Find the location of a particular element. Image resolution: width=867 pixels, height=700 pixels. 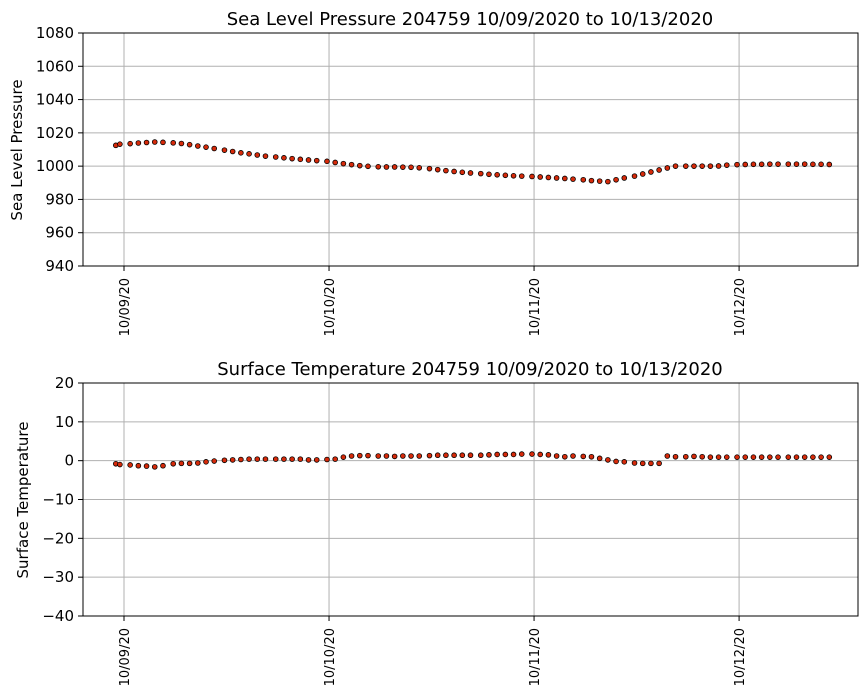

x-tick-label: 10/09/20 is located at coordinates (125, 657).